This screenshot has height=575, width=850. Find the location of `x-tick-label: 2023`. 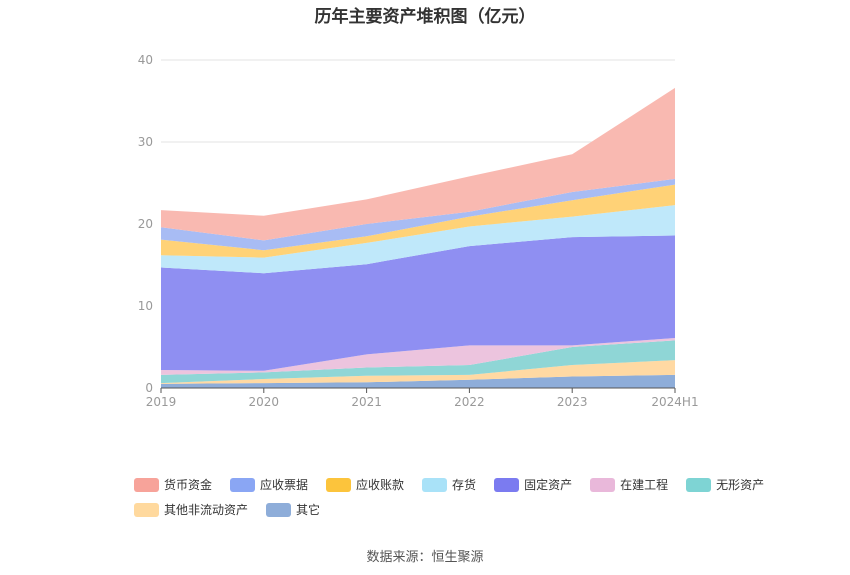

x-tick-label: 2023 is located at coordinates (572, 402).